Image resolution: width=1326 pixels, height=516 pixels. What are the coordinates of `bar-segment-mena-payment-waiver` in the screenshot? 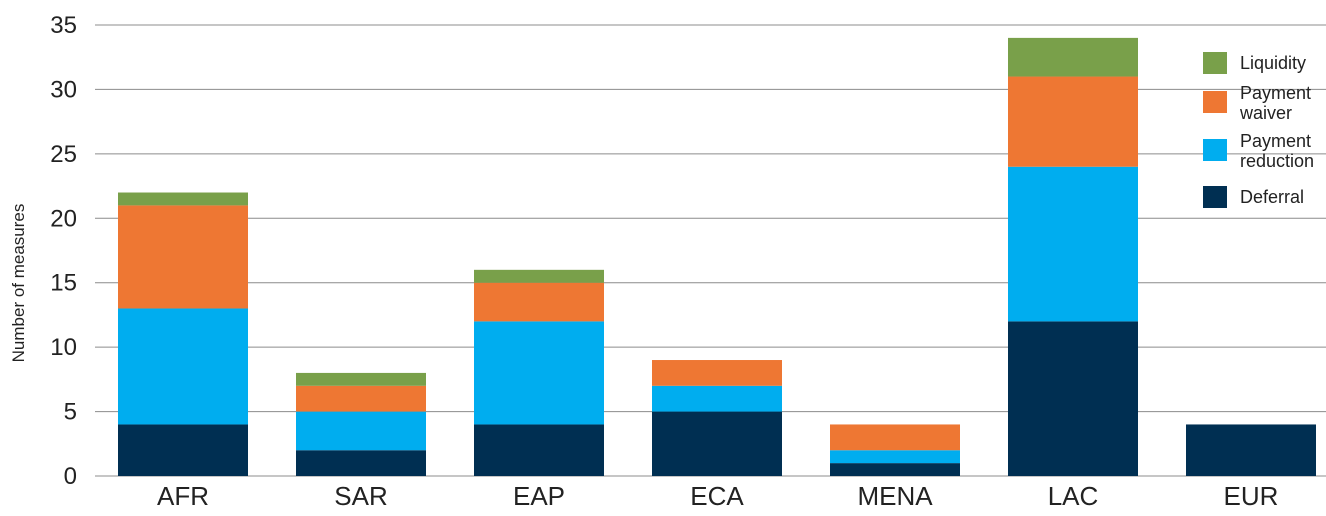 It's located at (895, 437).